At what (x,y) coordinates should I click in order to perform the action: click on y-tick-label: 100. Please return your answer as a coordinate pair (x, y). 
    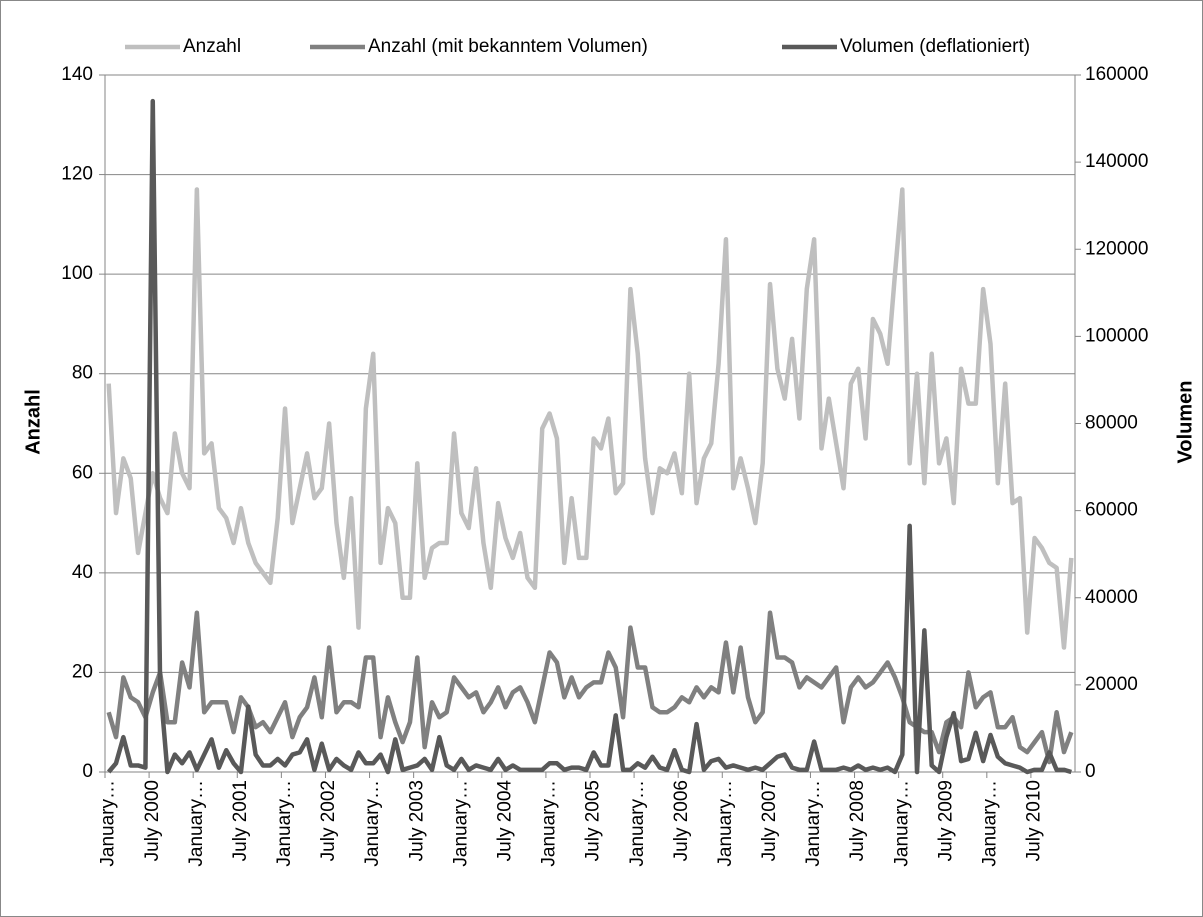
    Looking at the image, I should click on (77, 273).